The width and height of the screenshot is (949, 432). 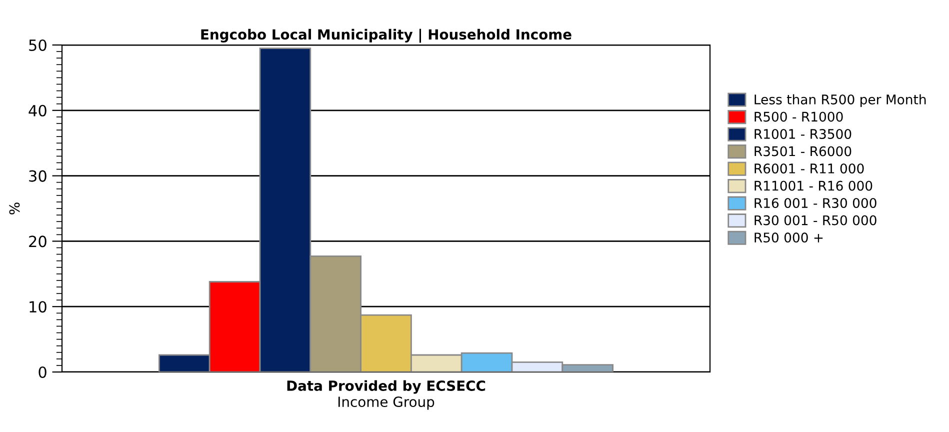 What do you see at coordinates (813, 185) in the screenshot?
I see `legend-label: R11001 - R16 000` at bounding box center [813, 185].